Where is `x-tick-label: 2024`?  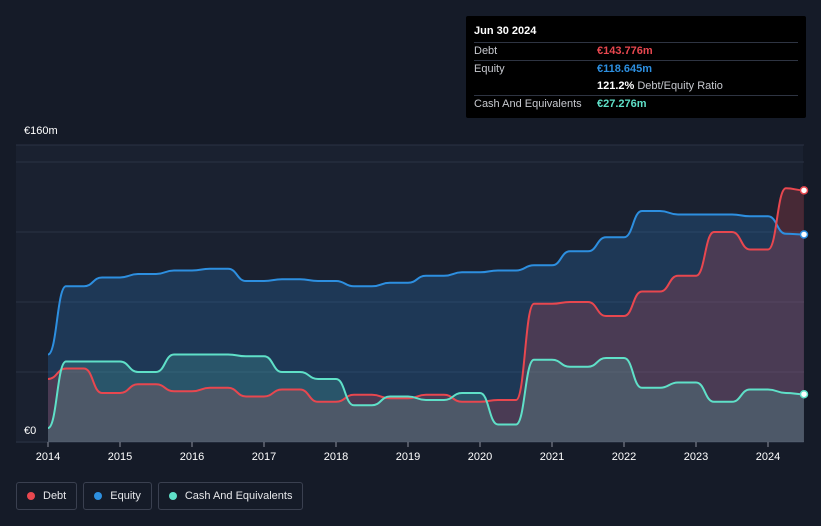 x-tick-label: 2024 is located at coordinates (768, 457).